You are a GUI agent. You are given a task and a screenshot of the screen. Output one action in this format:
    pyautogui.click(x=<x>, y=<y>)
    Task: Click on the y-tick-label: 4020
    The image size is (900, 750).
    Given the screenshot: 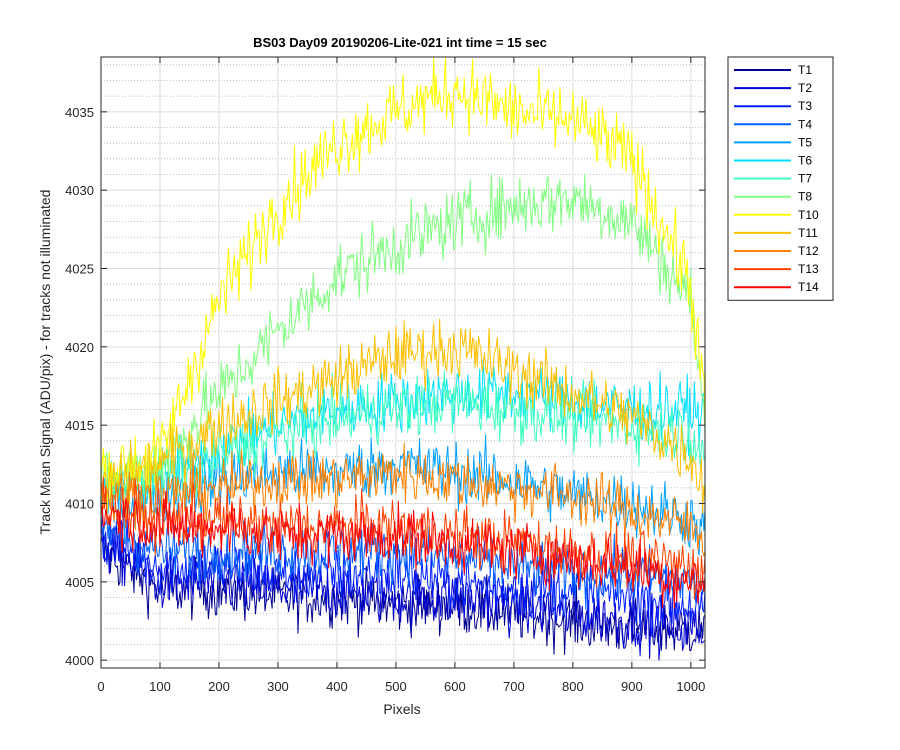 What is the action you would take?
    pyautogui.click(x=79, y=347)
    